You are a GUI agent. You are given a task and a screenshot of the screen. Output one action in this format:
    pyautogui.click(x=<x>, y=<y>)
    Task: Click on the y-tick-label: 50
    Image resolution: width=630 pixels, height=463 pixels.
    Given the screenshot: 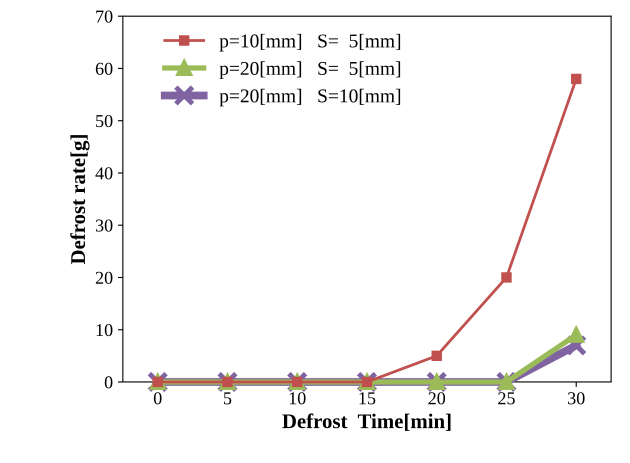 What is the action you would take?
    pyautogui.click(x=104, y=121)
    